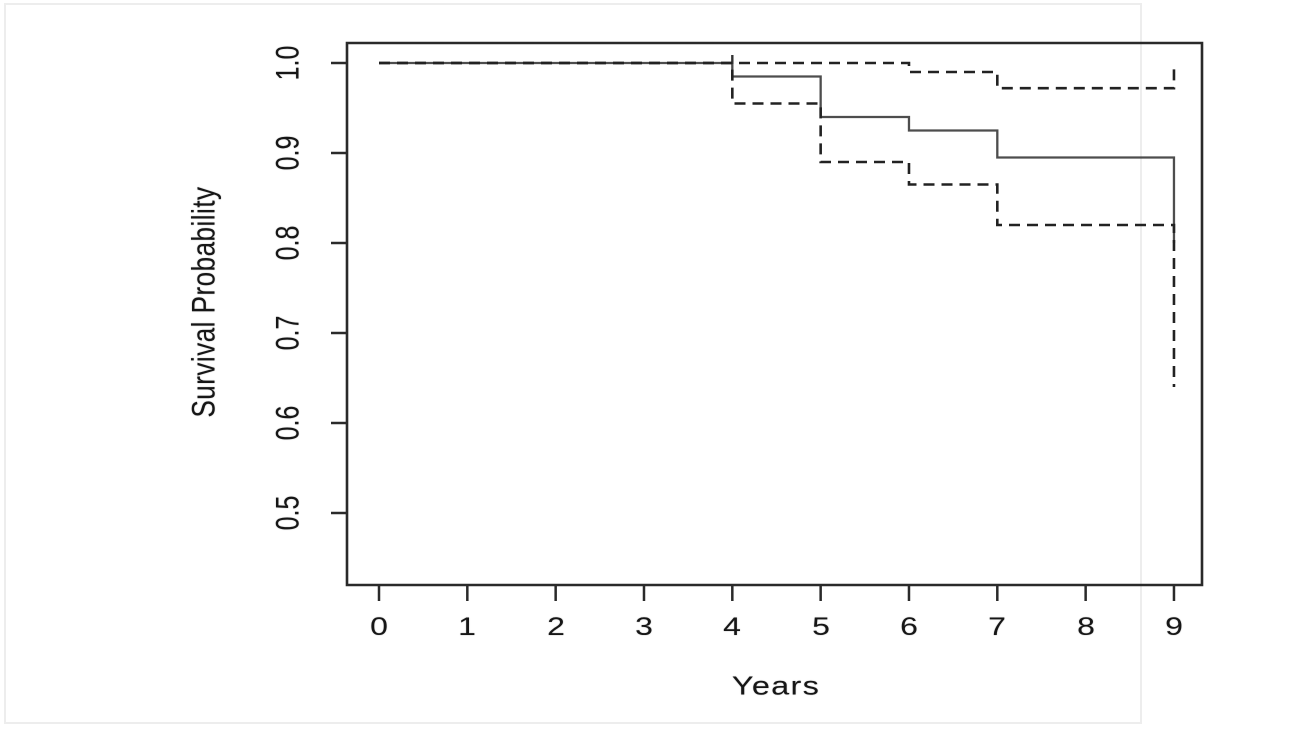 Image resolution: width=1299 pixels, height=746 pixels. Describe the element at coordinates (339, 288) in the screenshot. I see `y-axis-tick-marks` at that location.